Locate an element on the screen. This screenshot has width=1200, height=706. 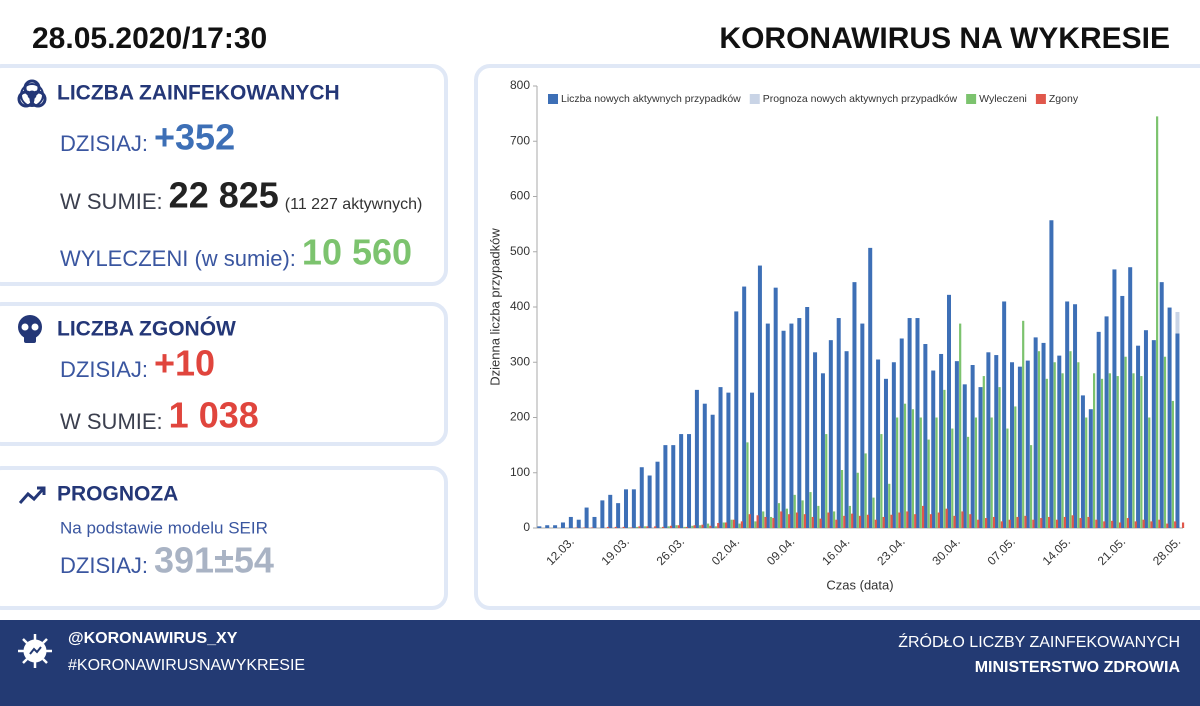
panel-title: LICZBA ZGONÓW is located at coordinates (146, 329).